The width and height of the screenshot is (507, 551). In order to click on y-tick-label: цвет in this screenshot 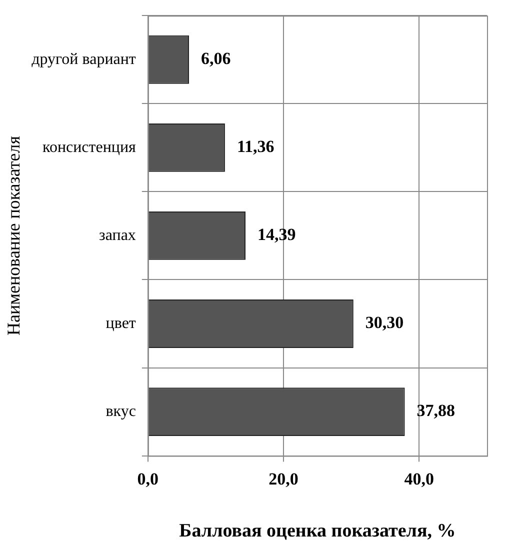, I will do `click(121, 323)`.